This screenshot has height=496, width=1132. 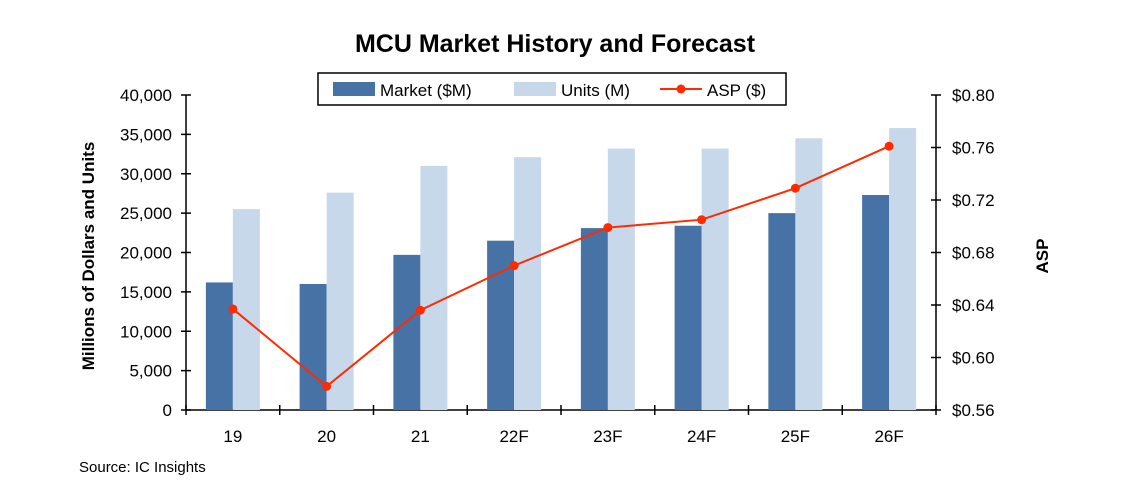 I want to click on legend-swatch-asp-marker, so click(x=681, y=89).